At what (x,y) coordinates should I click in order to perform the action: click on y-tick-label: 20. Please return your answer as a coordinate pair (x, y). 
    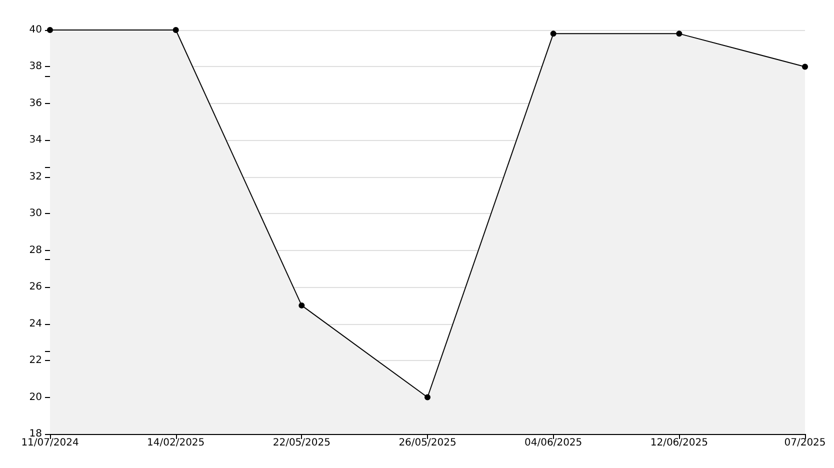
    Looking at the image, I should click on (35, 397).